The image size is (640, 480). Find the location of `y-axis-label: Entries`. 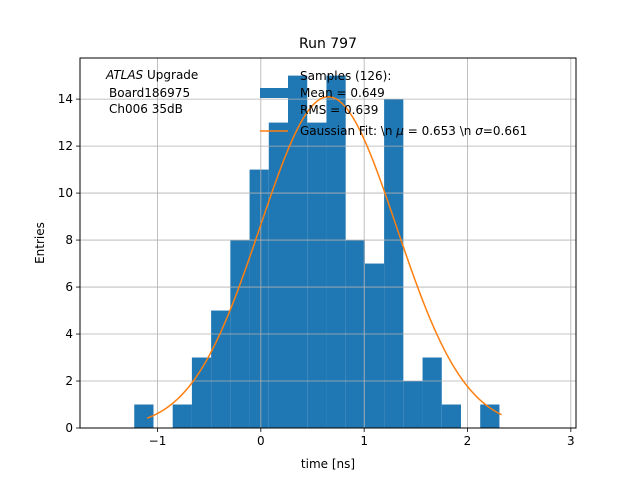

y-axis-label: Entries is located at coordinates (40, 243).